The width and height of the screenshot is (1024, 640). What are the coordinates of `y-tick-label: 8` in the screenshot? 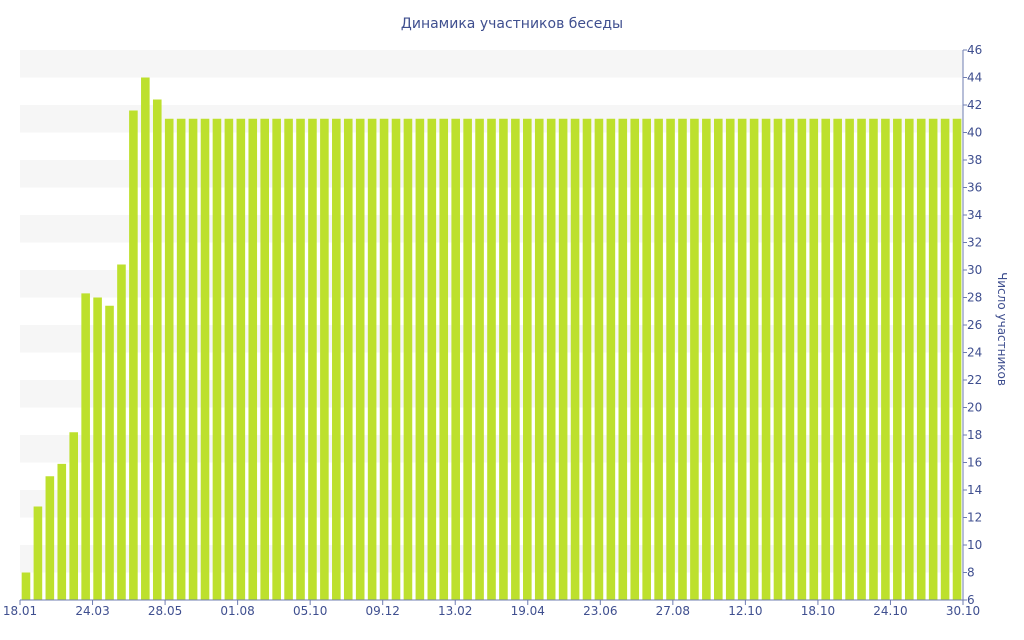 It's located at (971, 573).